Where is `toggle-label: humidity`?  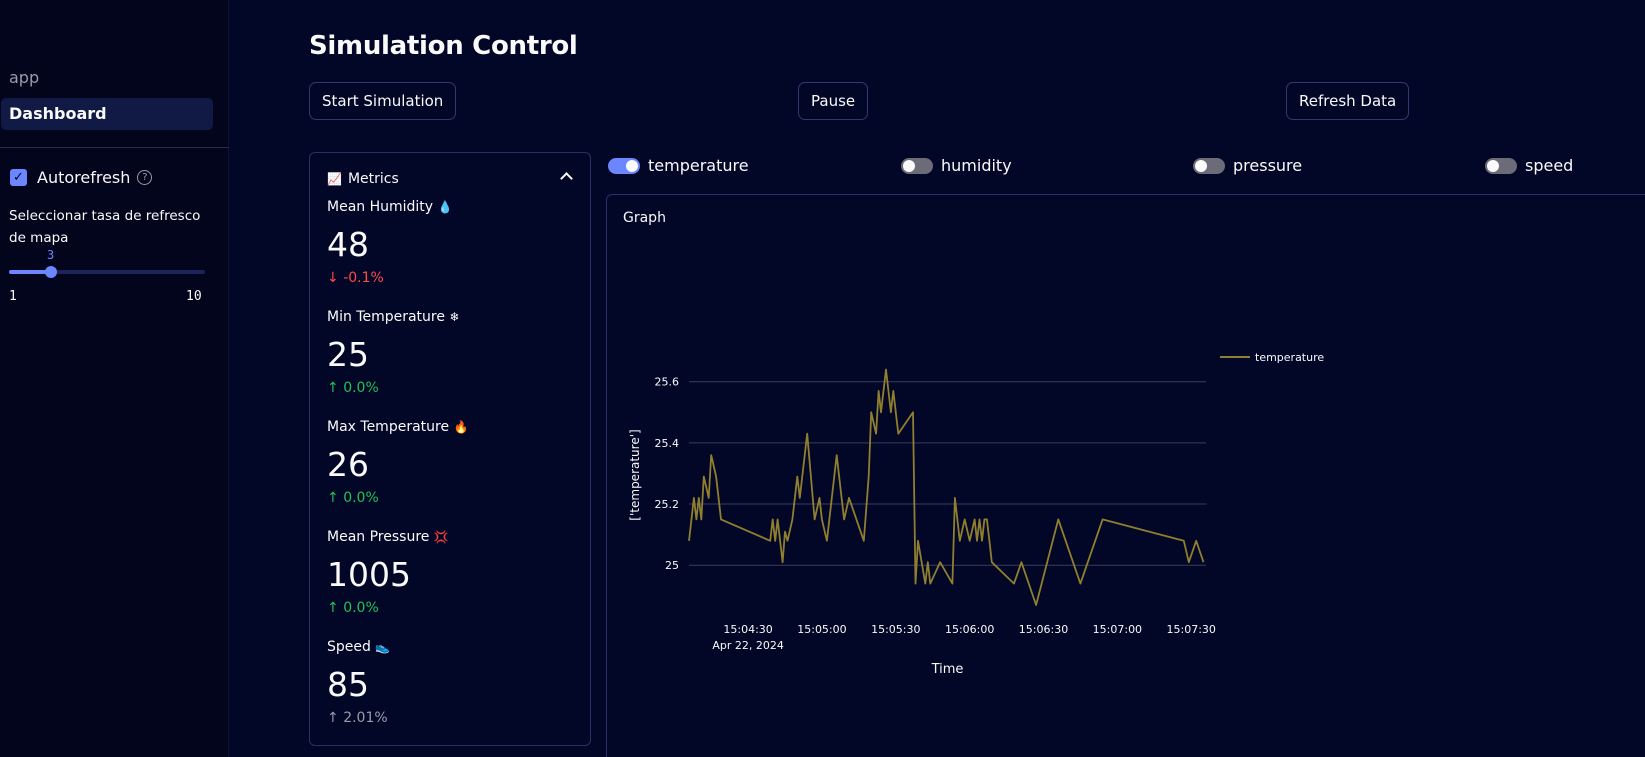
toggle-label: humidity is located at coordinates (976, 165).